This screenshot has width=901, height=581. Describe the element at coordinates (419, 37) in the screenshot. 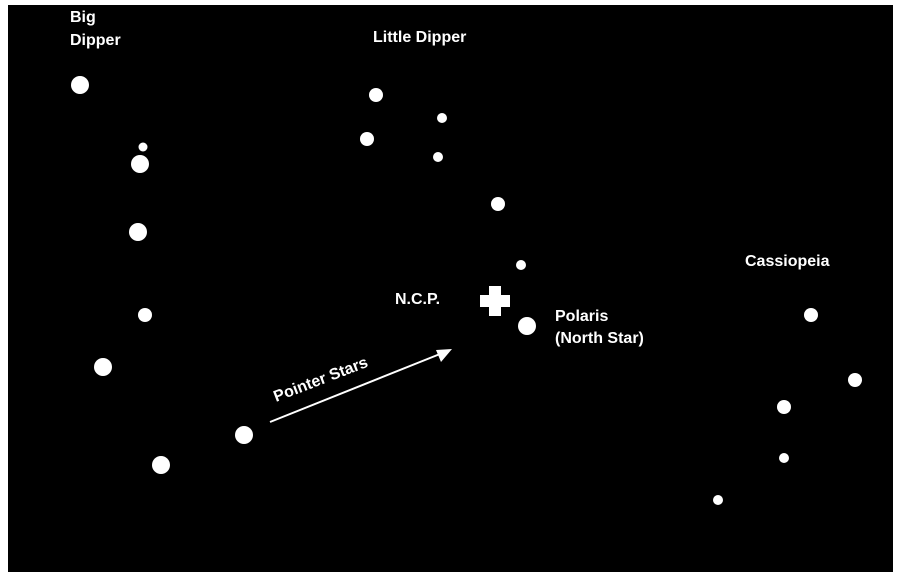

I see `label: Little Dipper` at that location.